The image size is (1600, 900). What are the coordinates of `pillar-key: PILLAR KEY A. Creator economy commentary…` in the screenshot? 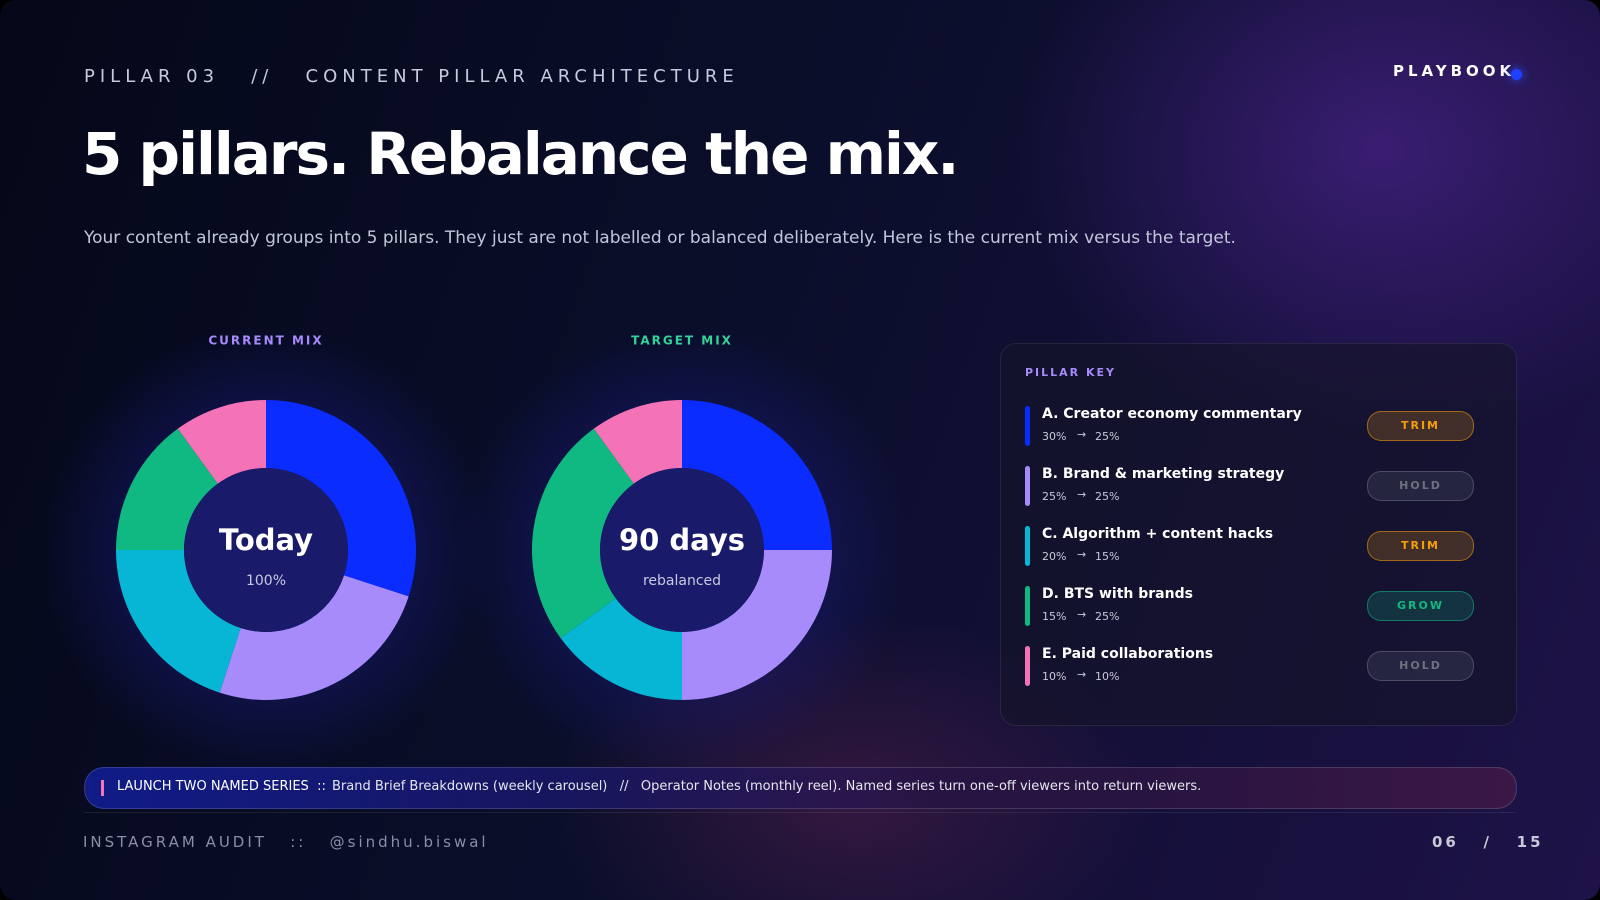 It's located at (1258, 534).